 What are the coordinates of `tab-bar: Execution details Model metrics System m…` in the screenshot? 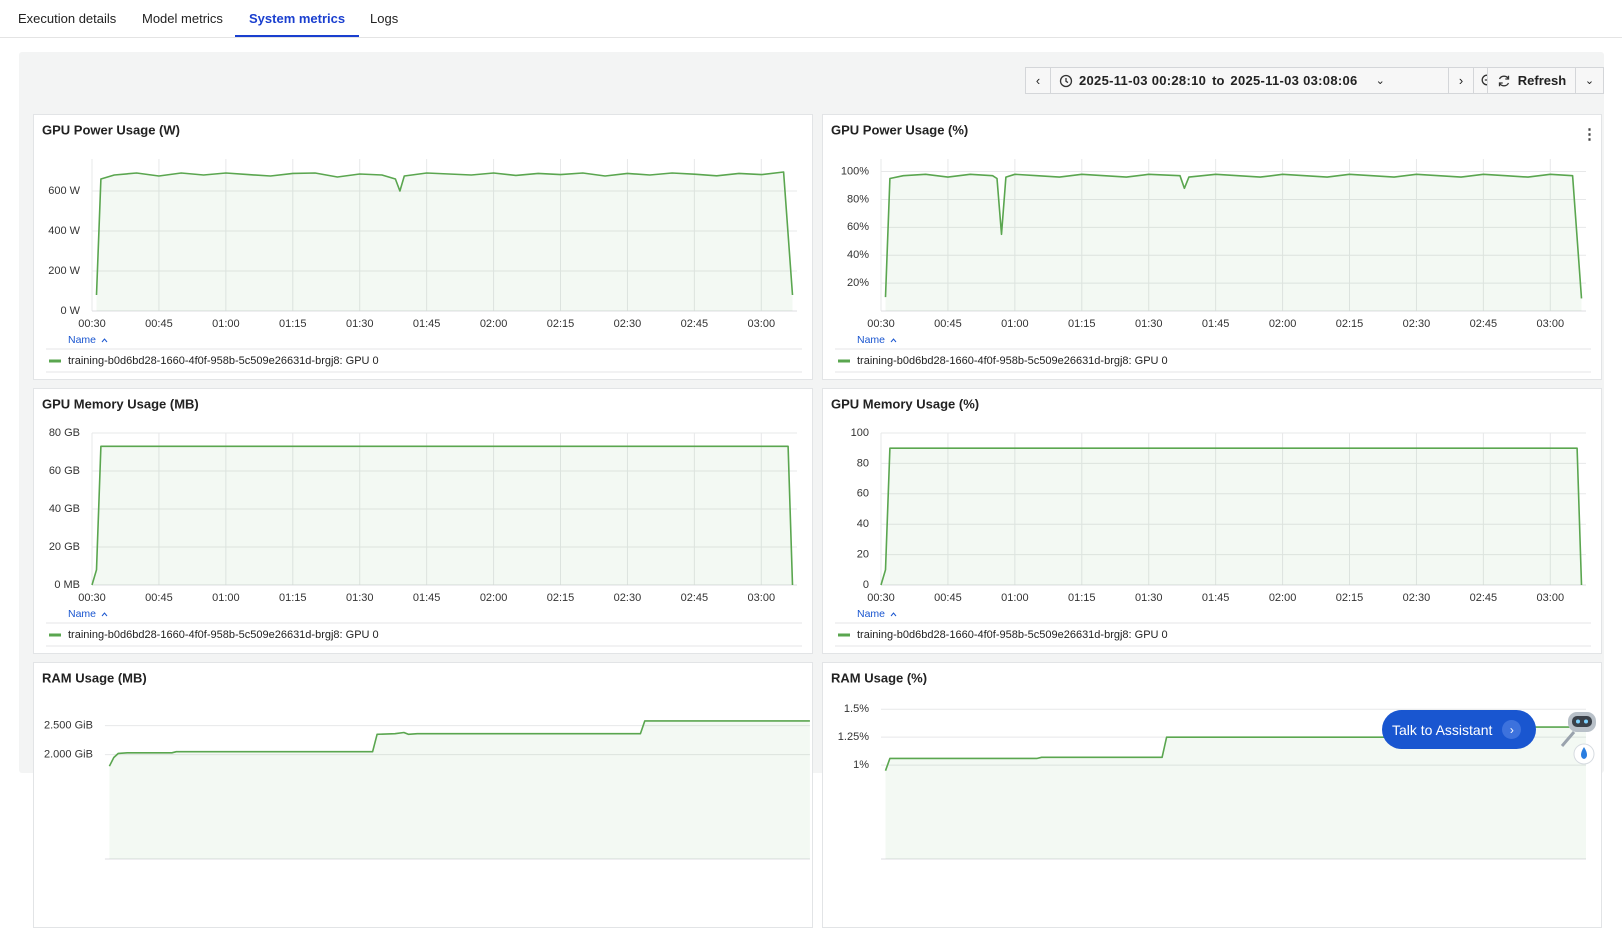 It's located at (811, 19).